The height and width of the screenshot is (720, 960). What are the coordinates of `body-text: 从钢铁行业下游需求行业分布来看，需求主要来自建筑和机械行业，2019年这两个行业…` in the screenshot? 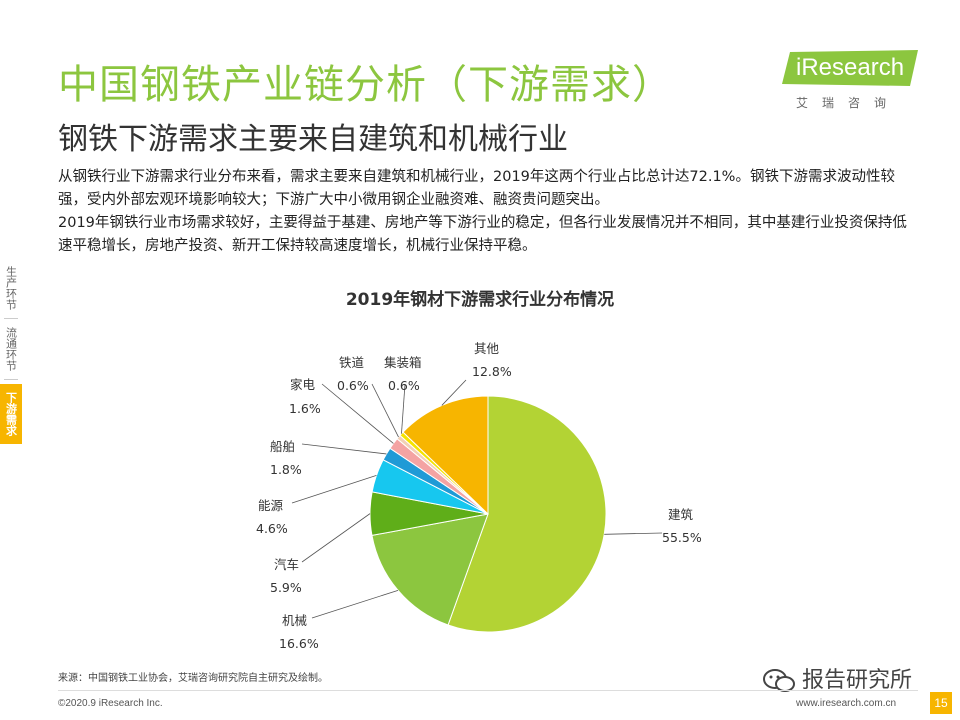 It's located at (488, 212).